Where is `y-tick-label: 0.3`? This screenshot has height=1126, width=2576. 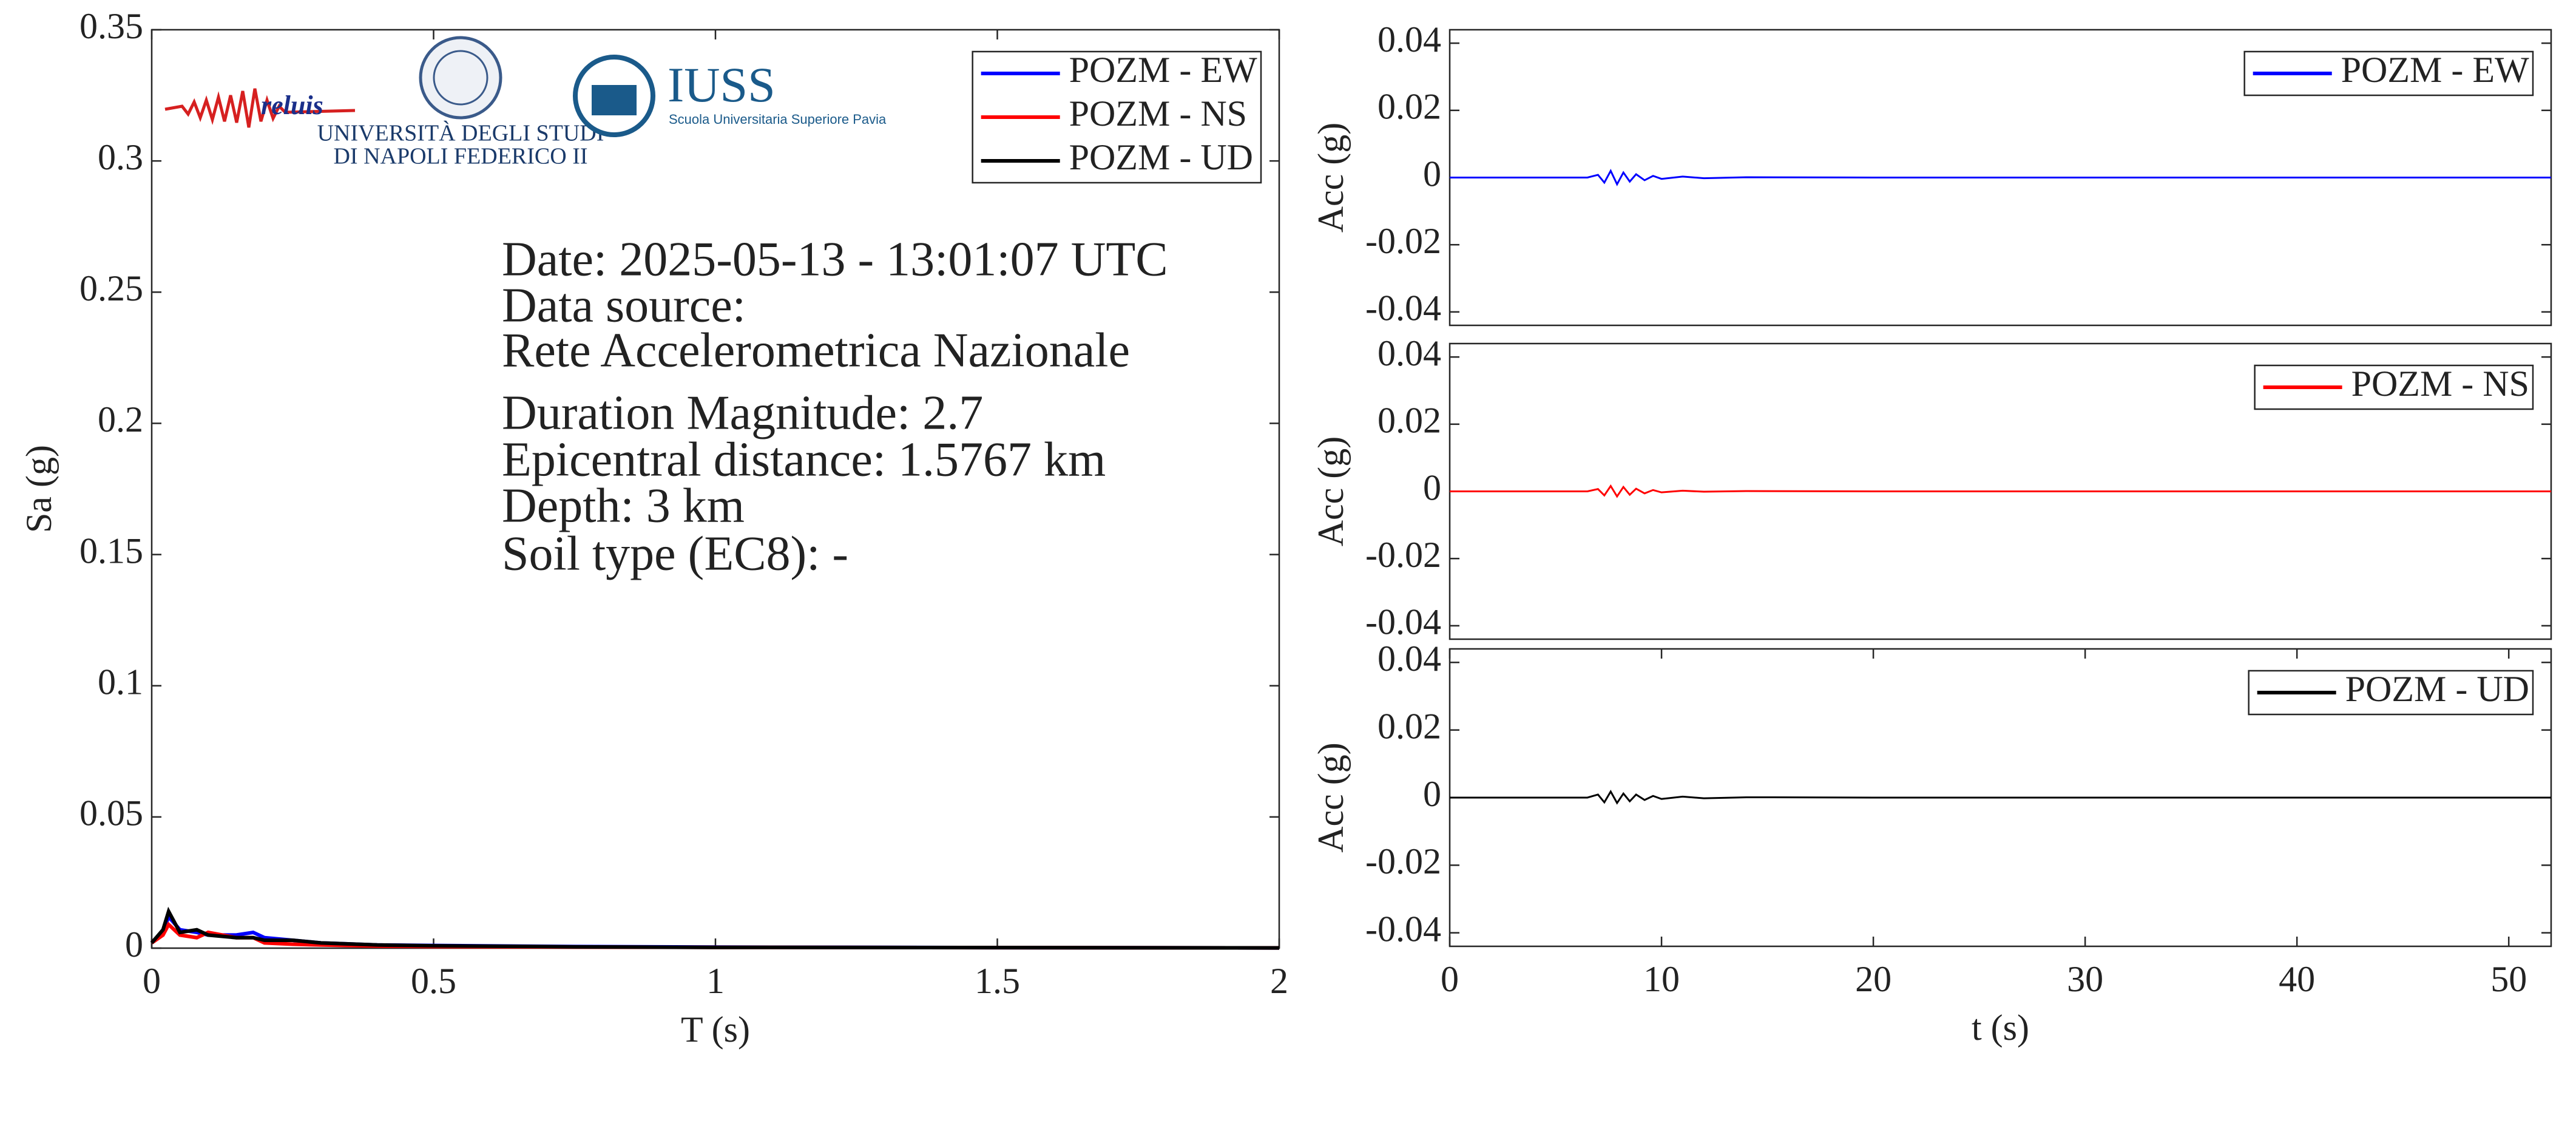
y-tick-label: 0.3 is located at coordinates (120, 157).